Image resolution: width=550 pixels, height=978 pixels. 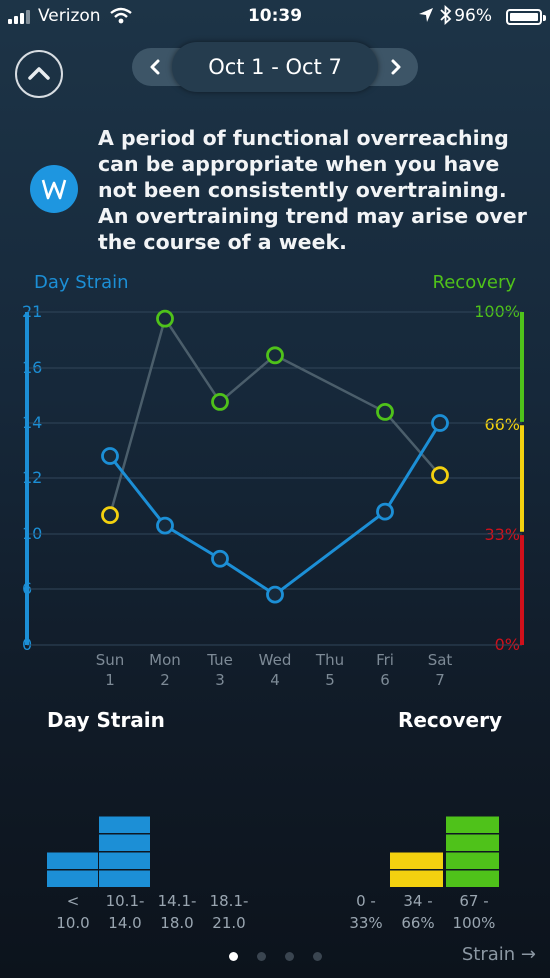 I want to click on previous-week-button, so click(x=155, y=67).